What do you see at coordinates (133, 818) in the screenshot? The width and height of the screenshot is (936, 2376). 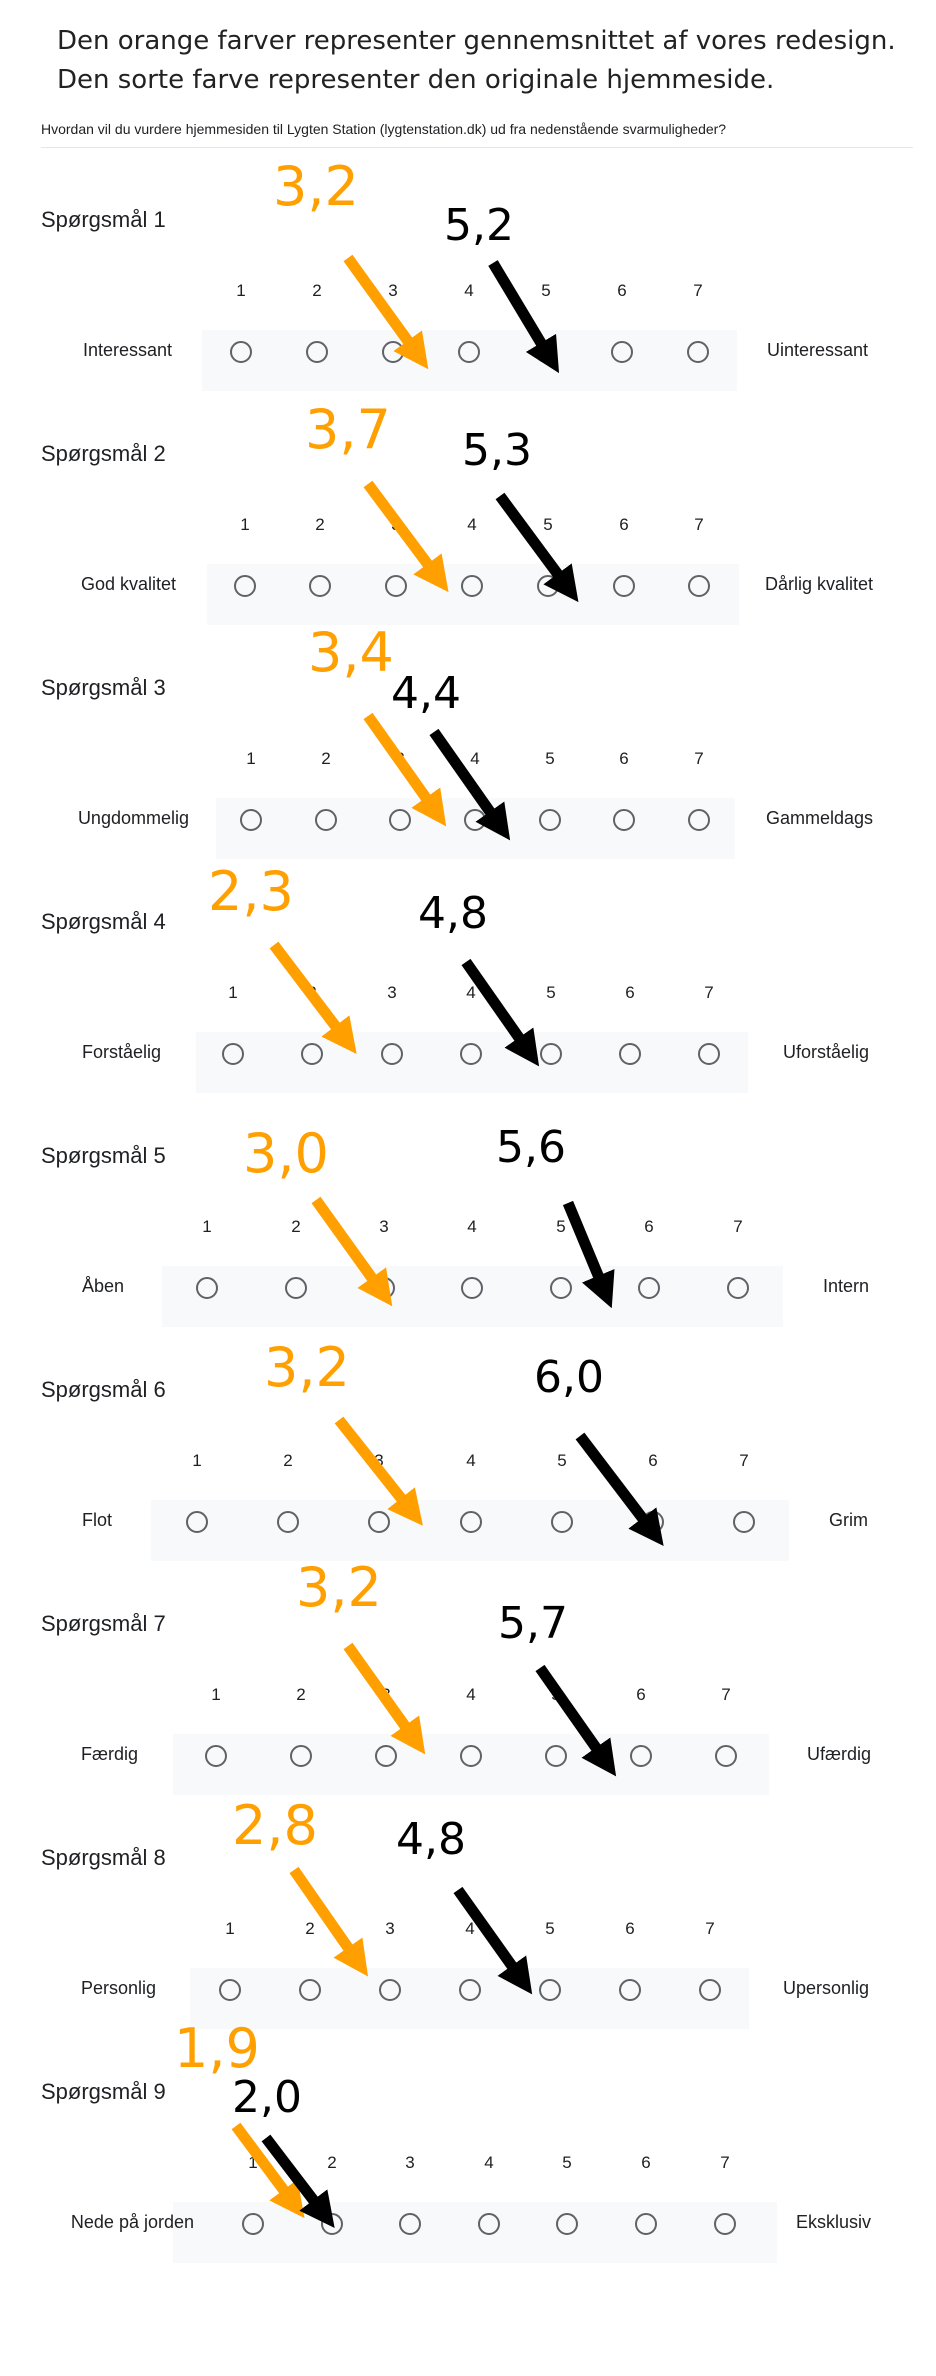 I see `scale-left-label: Ungdommelig` at bounding box center [133, 818].